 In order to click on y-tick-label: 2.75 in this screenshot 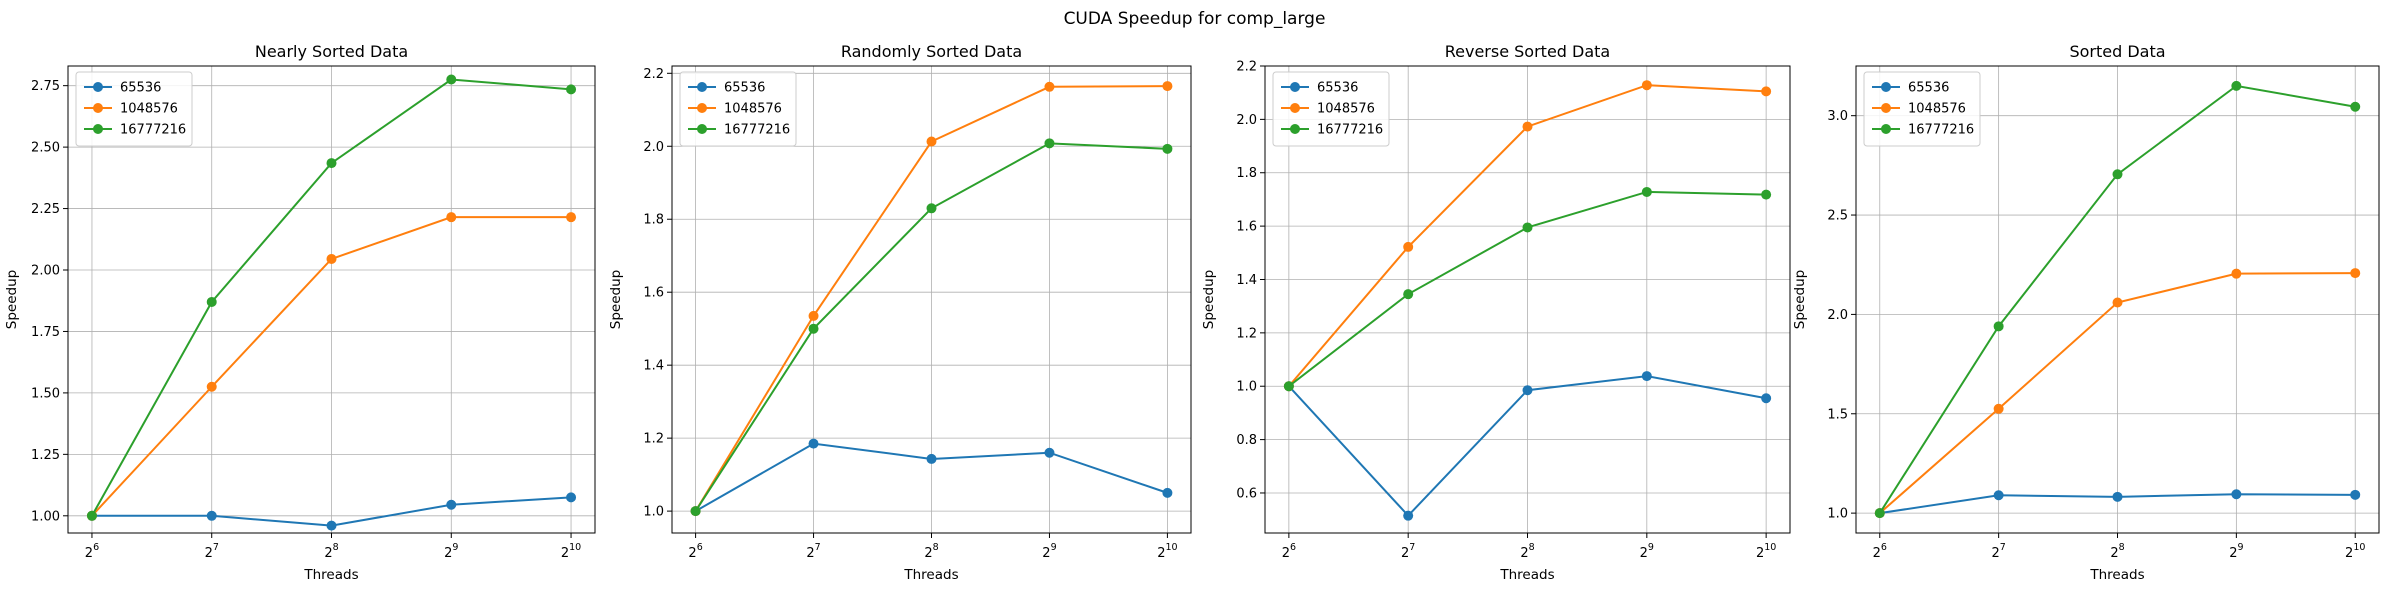, I will do `click(45, 86)`.